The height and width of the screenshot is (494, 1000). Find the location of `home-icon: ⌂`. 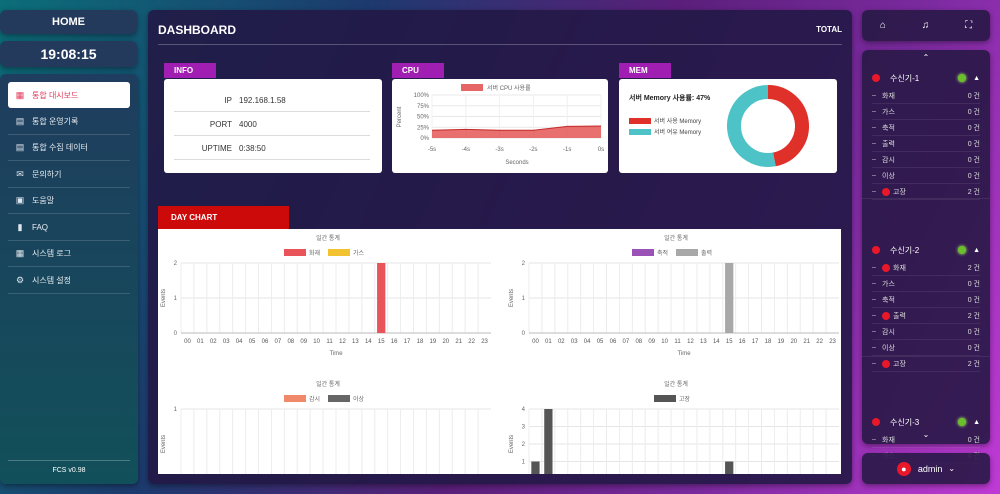

home-icon: ⌂ is located at coordinates (882, 25).